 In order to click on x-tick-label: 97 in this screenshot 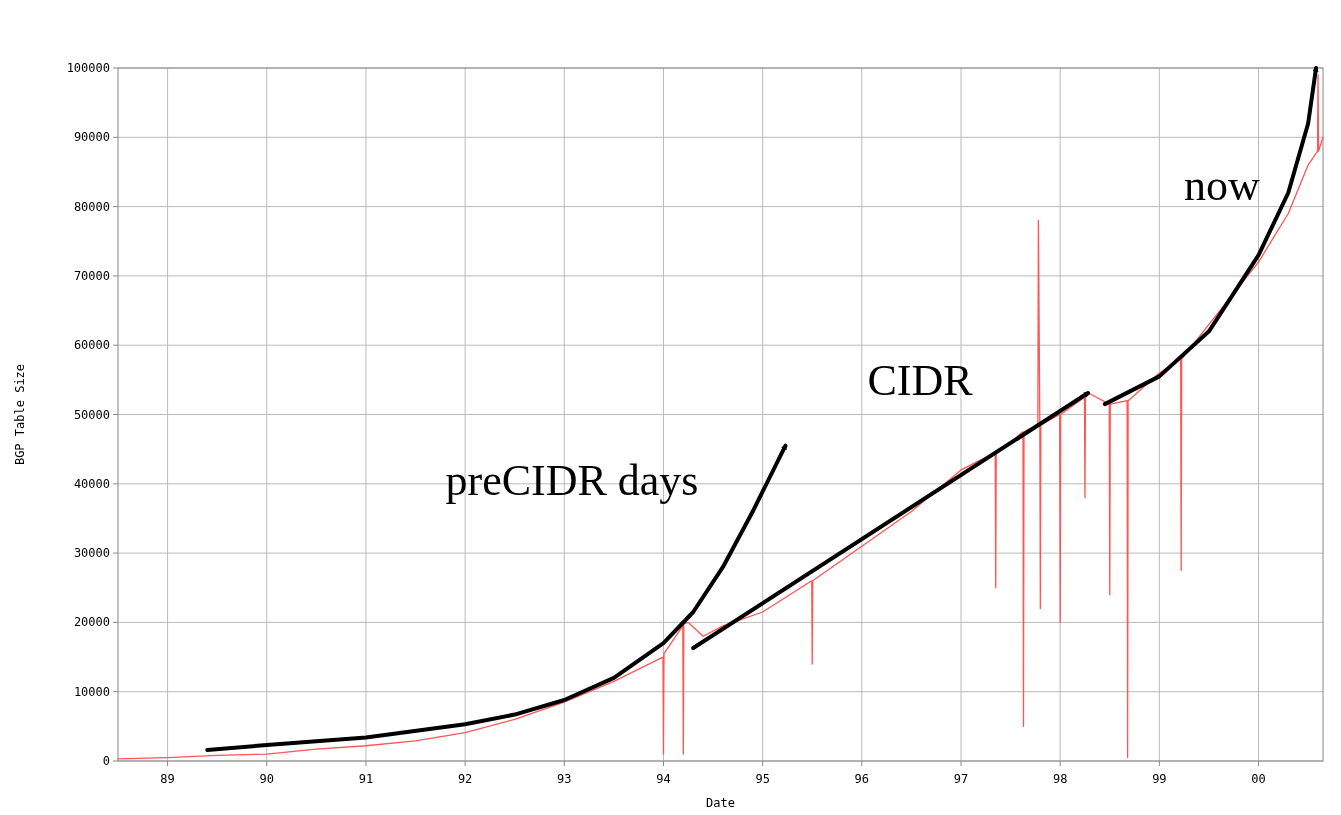, I will do `click(961, 779)`.